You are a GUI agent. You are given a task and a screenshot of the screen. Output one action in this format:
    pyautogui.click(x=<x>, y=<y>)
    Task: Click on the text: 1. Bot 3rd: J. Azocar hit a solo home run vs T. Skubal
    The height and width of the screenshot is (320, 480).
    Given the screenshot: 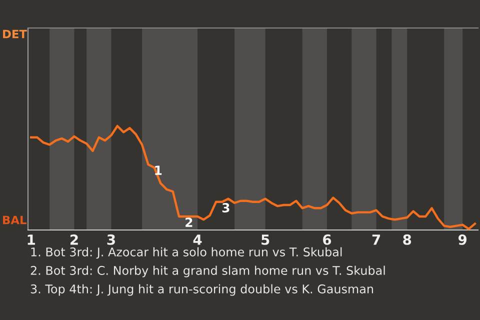 What is the action you would take?
    pyautogui.click(x=186, y=253)
    